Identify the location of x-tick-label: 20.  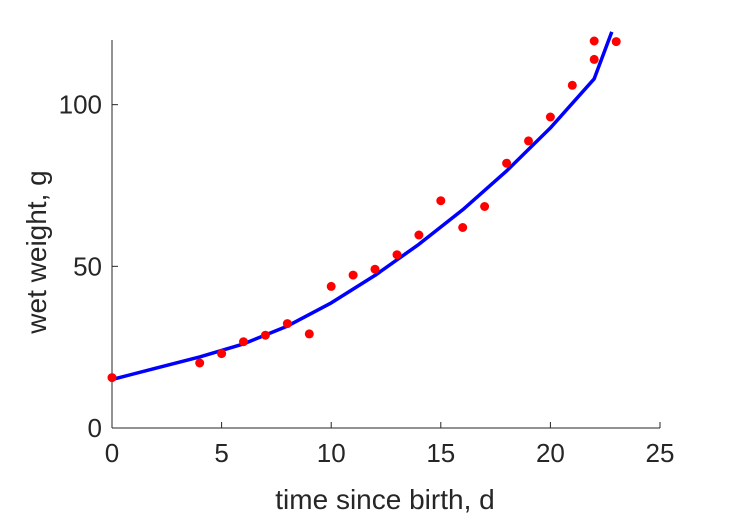
(550, 453).